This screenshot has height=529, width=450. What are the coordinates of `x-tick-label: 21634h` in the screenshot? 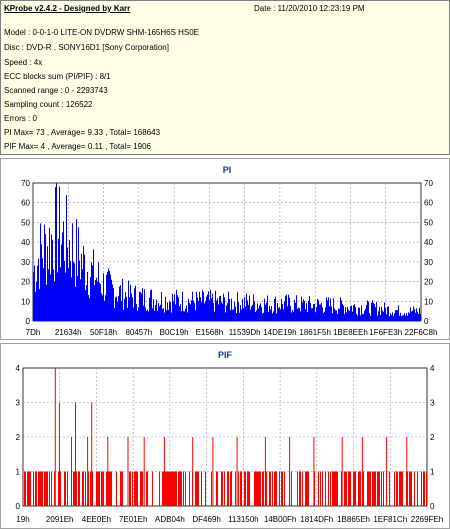 It's located at (68, 332).